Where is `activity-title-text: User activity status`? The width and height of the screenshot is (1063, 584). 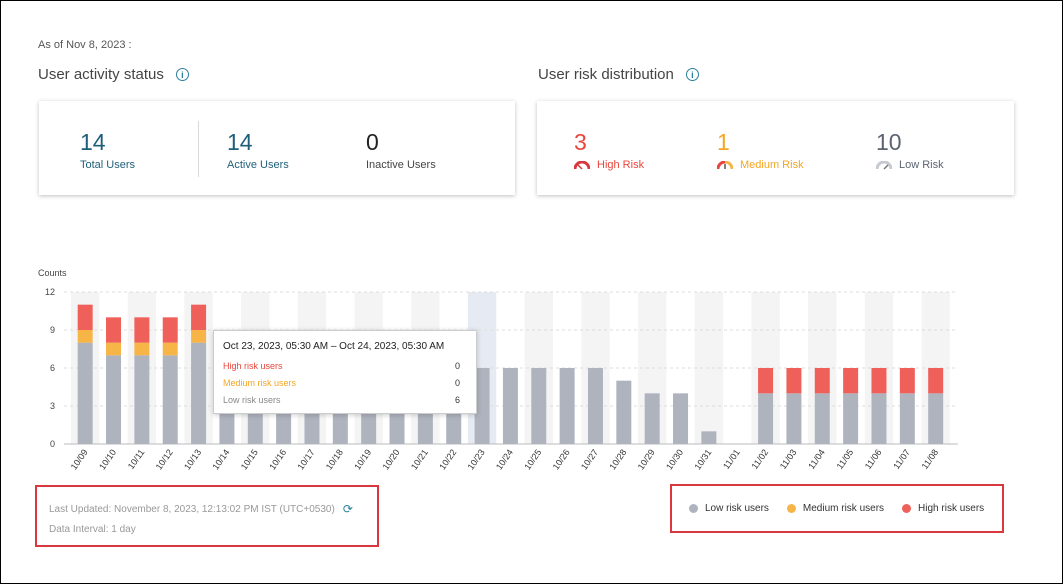 activity-title-text: User activity status is located at coordinates (101, 74).